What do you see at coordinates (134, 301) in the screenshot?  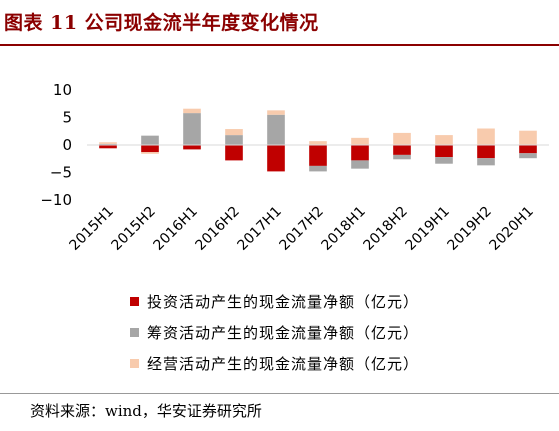 I see `legend-swatch-investing` at bounding box center [134, 301].